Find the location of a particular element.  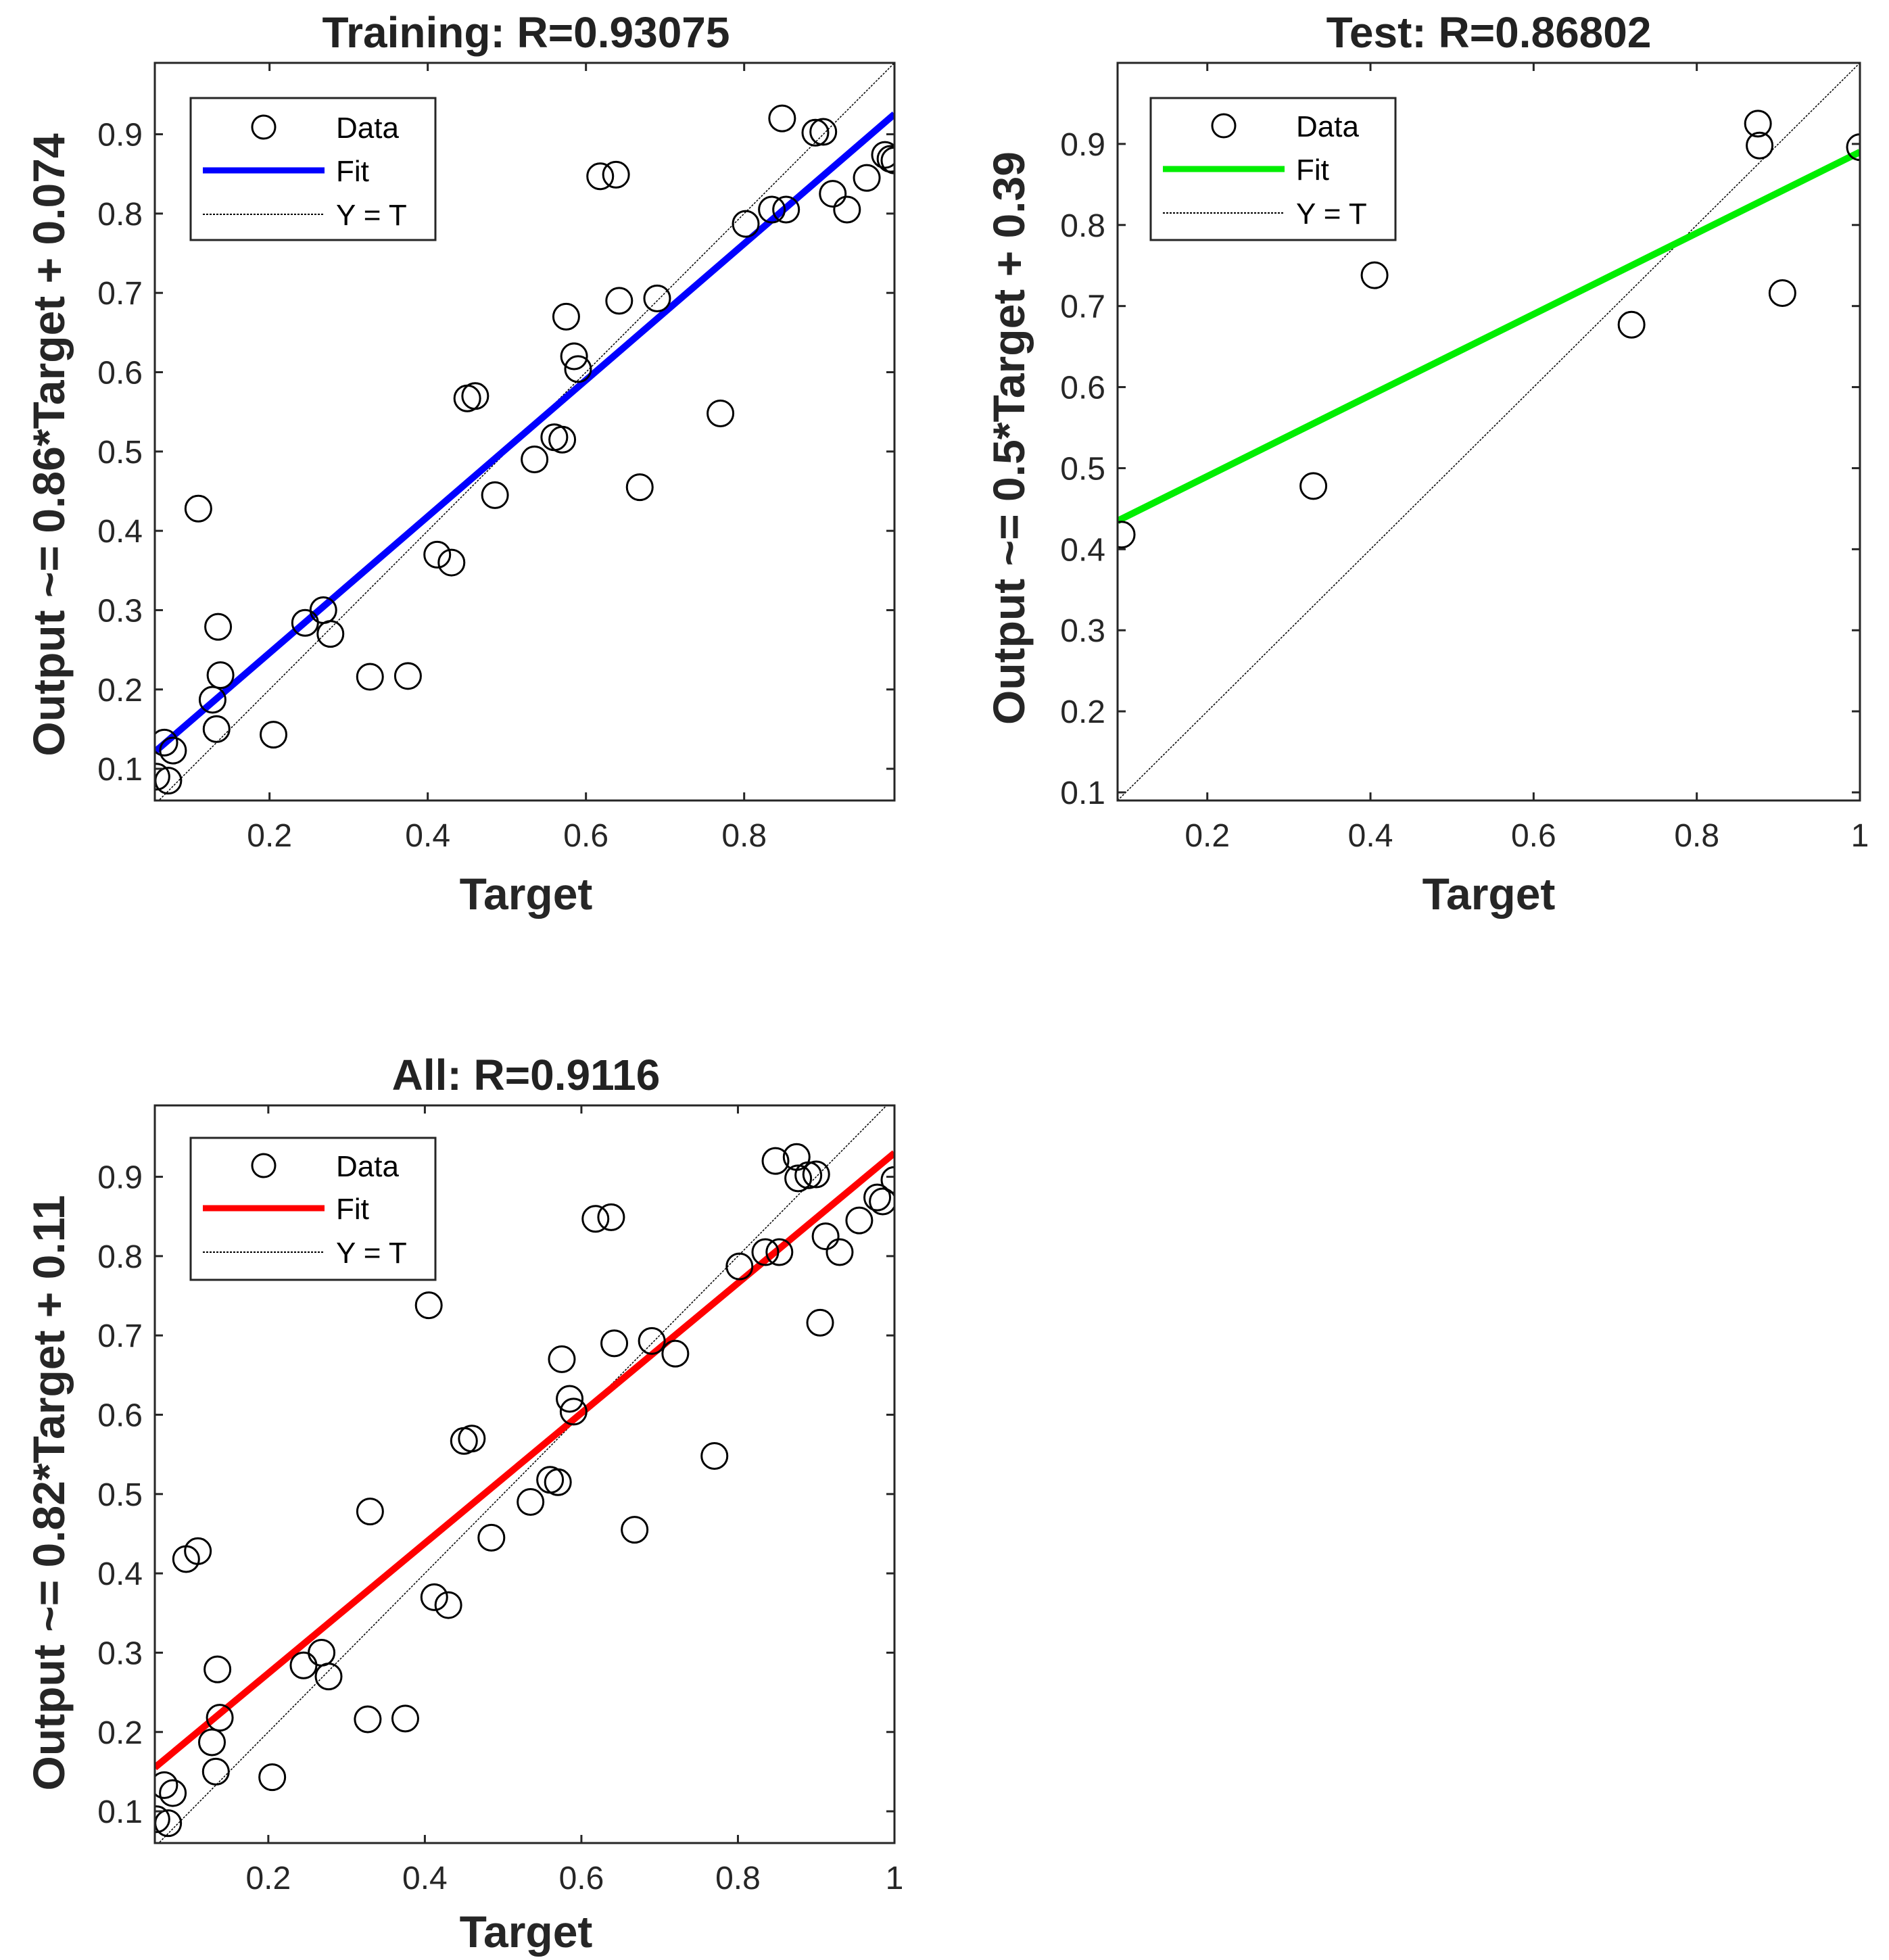

all-identity-line is located at coordinates (523, 1474).